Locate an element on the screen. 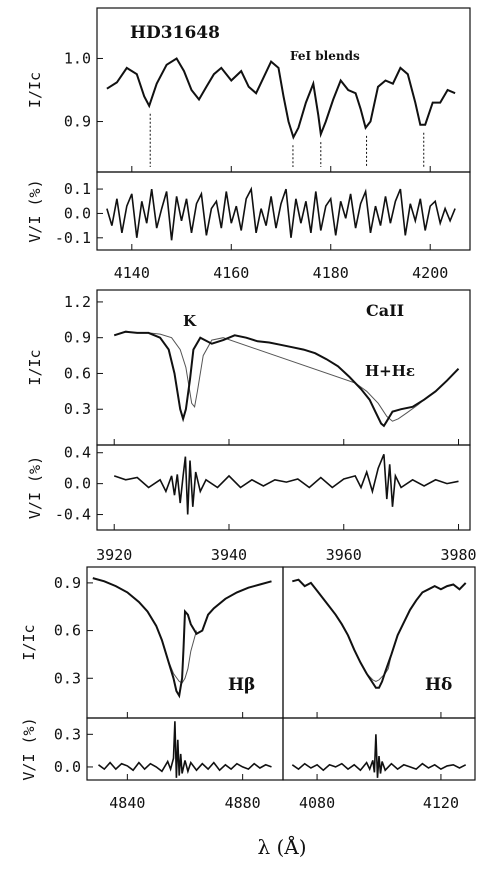 Image resolution: width=491 pixels, height=870 pixels. fe-ytick-top-label-1: 1.0 is located at coordinates (77, 58).